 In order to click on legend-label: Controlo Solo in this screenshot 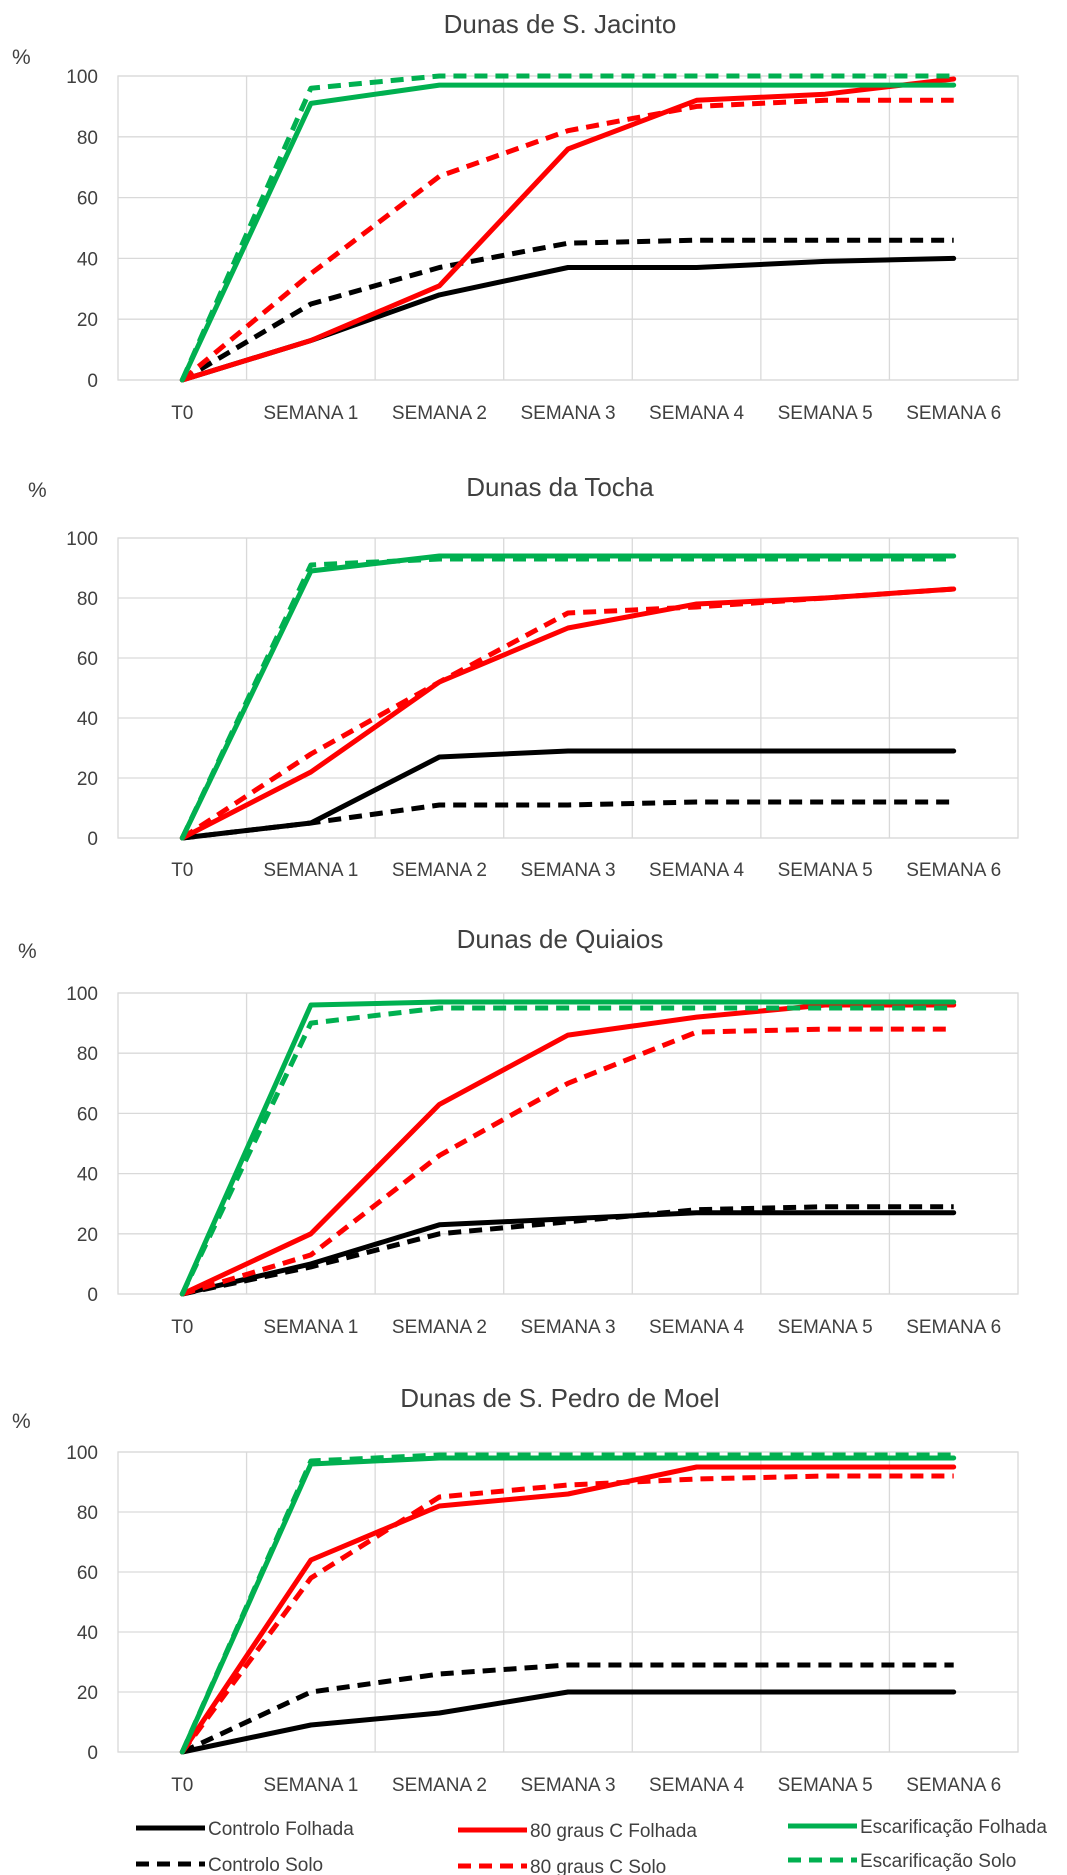, I will do `click(265, 1865)`.